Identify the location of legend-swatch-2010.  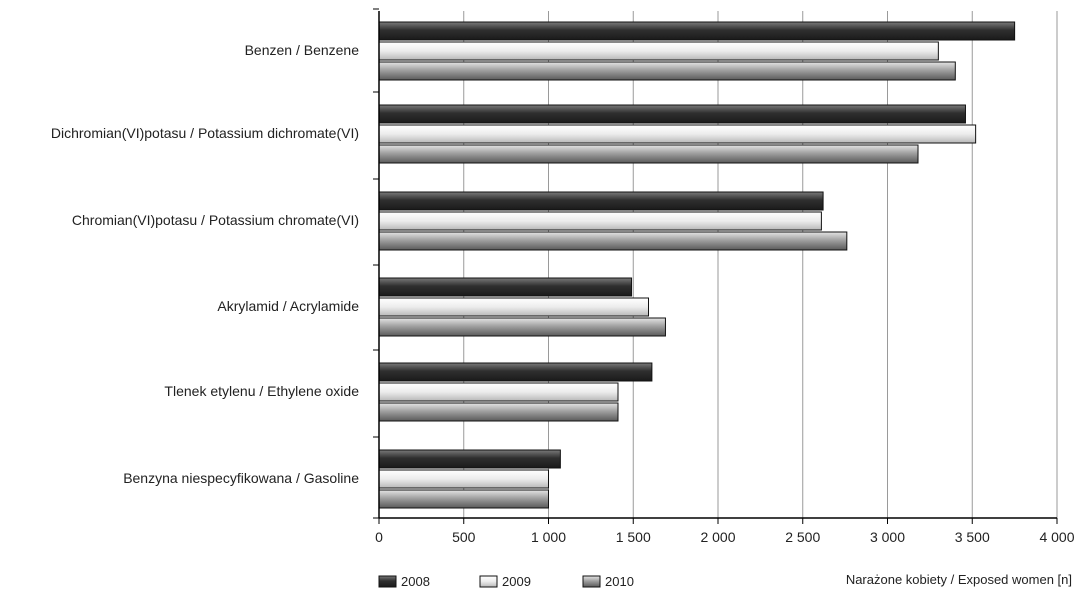
(591, 581).